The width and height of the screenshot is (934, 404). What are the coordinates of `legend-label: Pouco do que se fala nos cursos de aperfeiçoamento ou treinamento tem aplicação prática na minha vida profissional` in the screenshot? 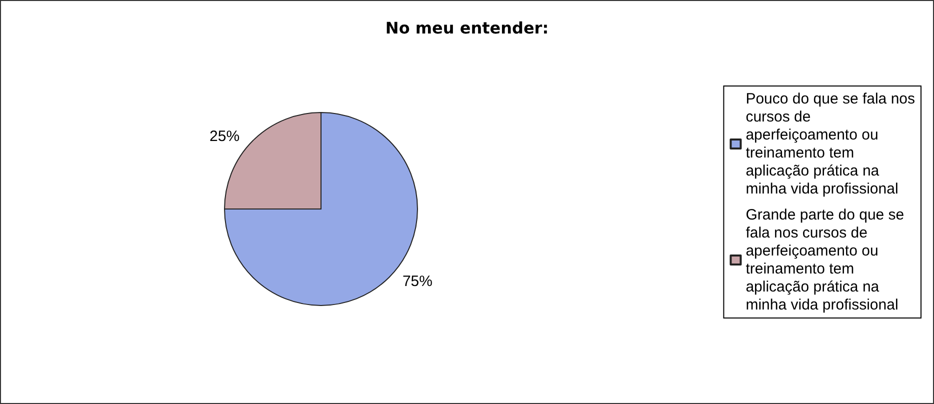 It's located at (831, 144).